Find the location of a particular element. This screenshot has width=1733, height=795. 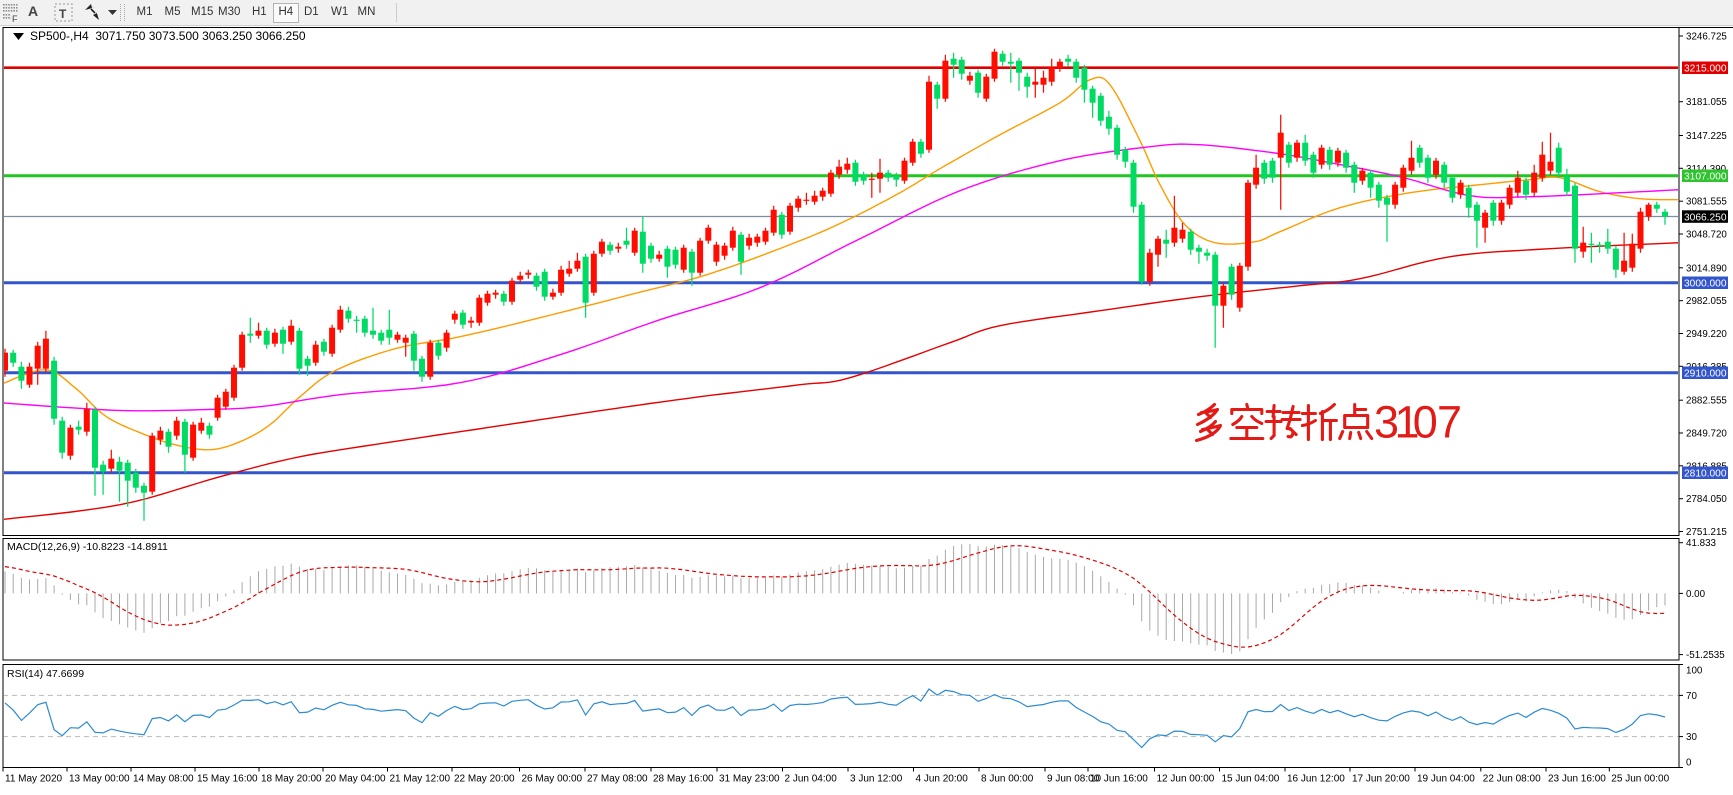

svg-text: 2949.220 is located at coordinates (1706, 334).